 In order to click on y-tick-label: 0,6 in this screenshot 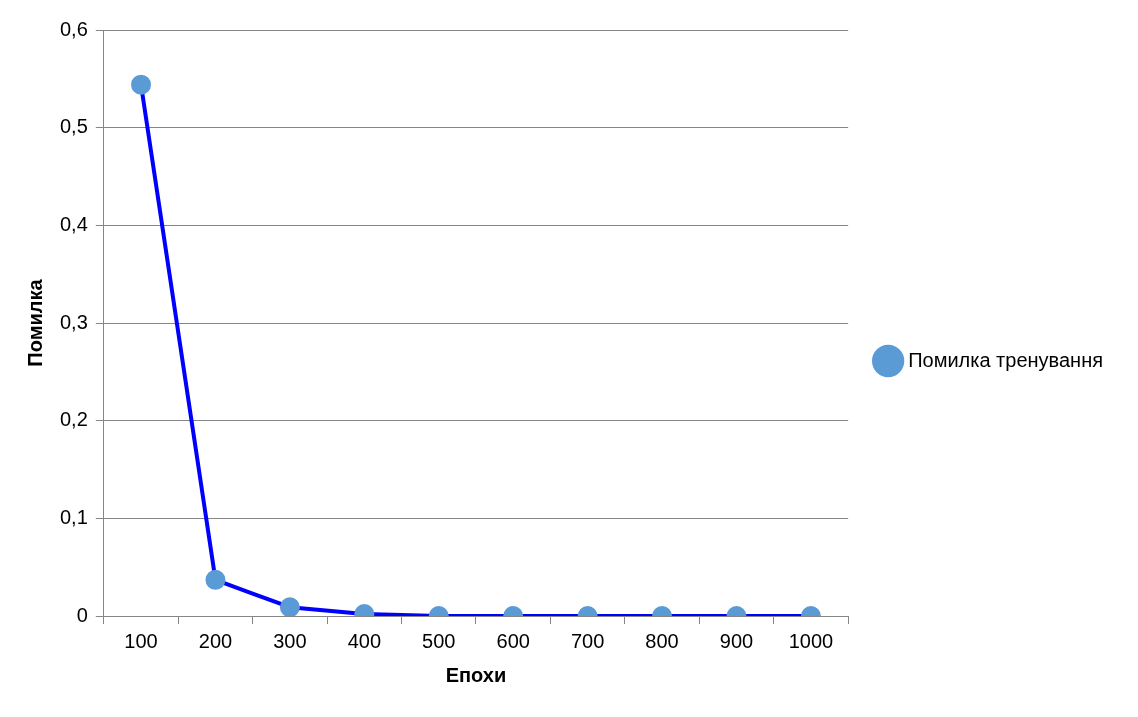, I will do `click(73, 28)`.